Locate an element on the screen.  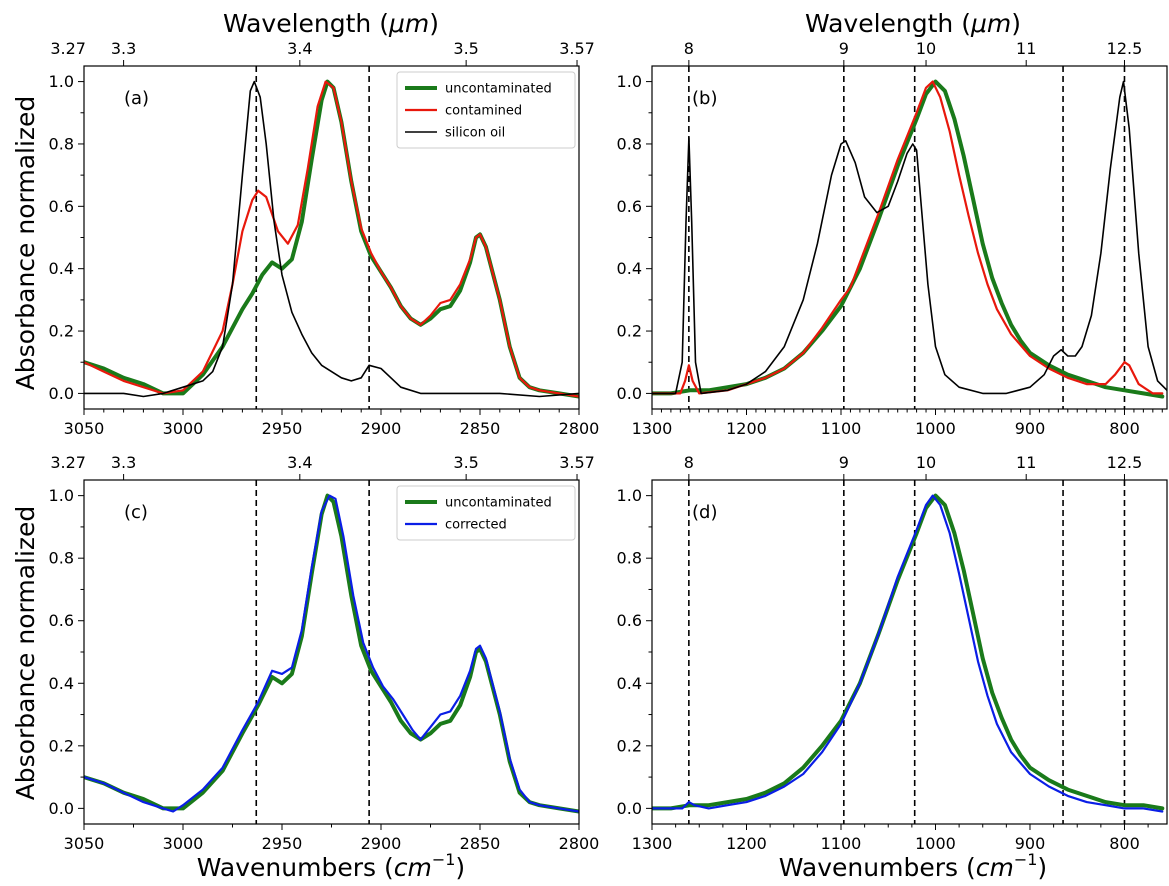
y-axis-label-top: Absorbance normalized is located at coordinates (25, 243).